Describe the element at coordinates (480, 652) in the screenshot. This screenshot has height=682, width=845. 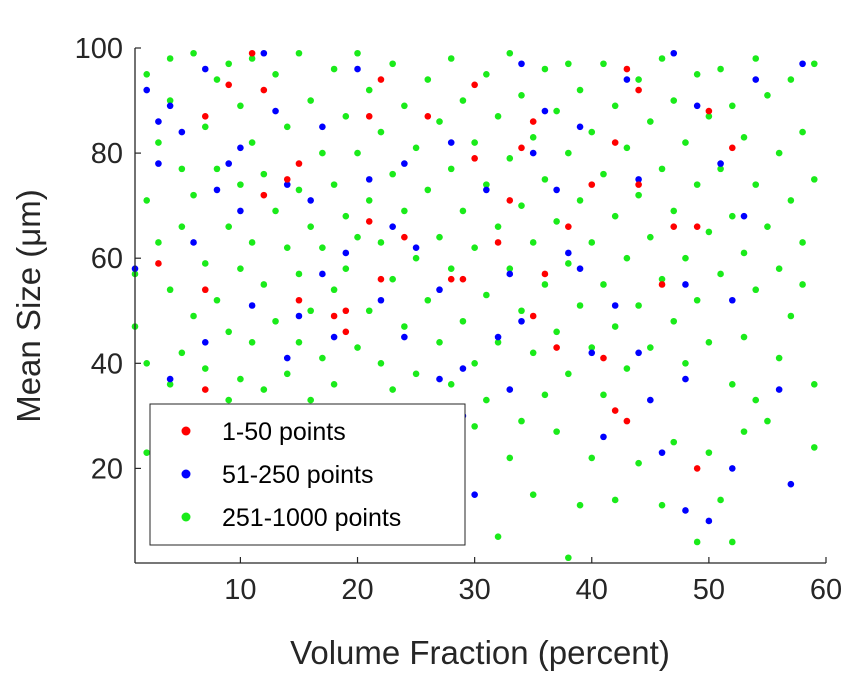
I see `x-axis-title: Volume Fraction (percent)` at that location.